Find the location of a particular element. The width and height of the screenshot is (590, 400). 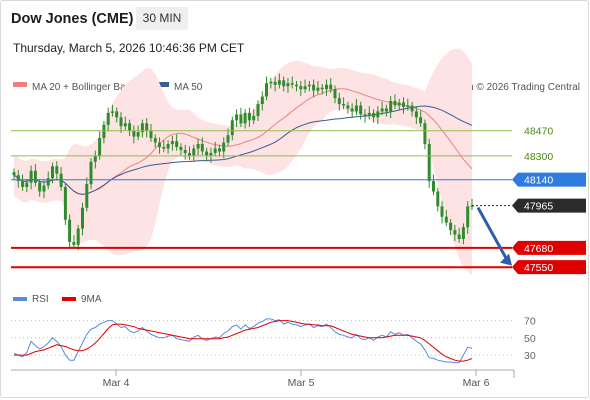

ma20-legend-swatch is located at coordinates (20, 84).